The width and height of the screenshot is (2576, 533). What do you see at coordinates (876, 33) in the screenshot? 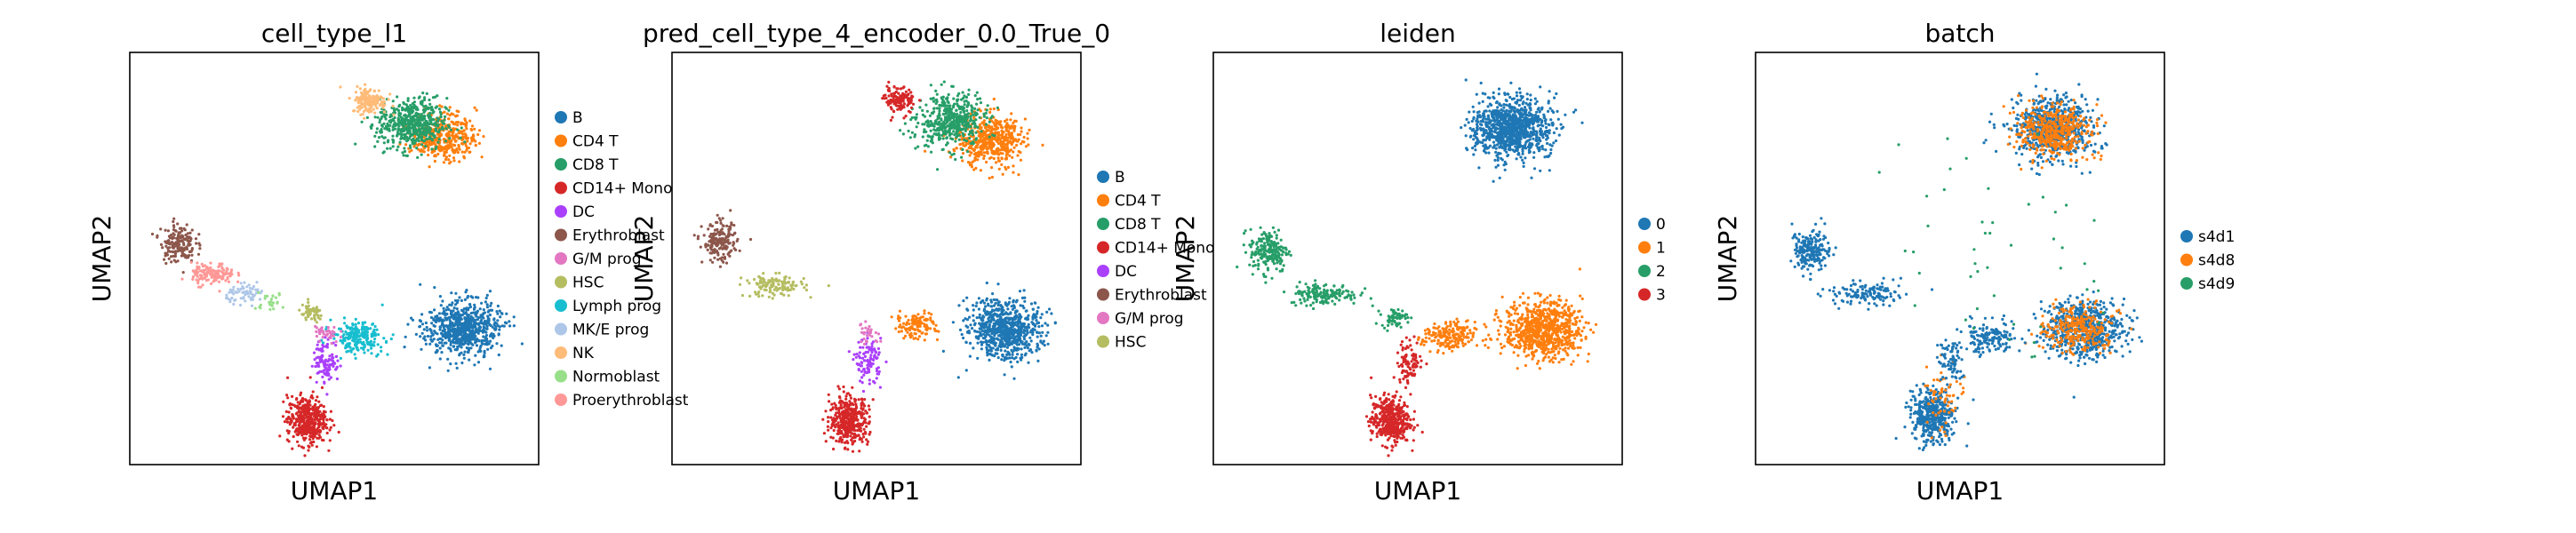
I see `panel-title: pred_cell_type_4_encoder_0.0_True_0` at bounding box center [876, 33].